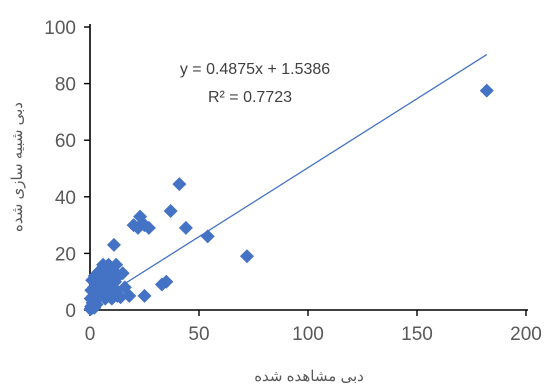  Describe the element at coordinates (90, 334) in the screenshot. I see `x-tick-label: 0` at that location.